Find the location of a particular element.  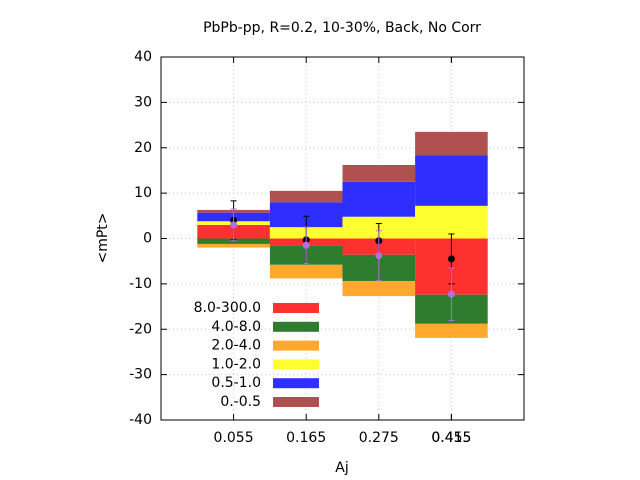

legend-label: 0.5-1.0 is located at coordinates (236, 383).